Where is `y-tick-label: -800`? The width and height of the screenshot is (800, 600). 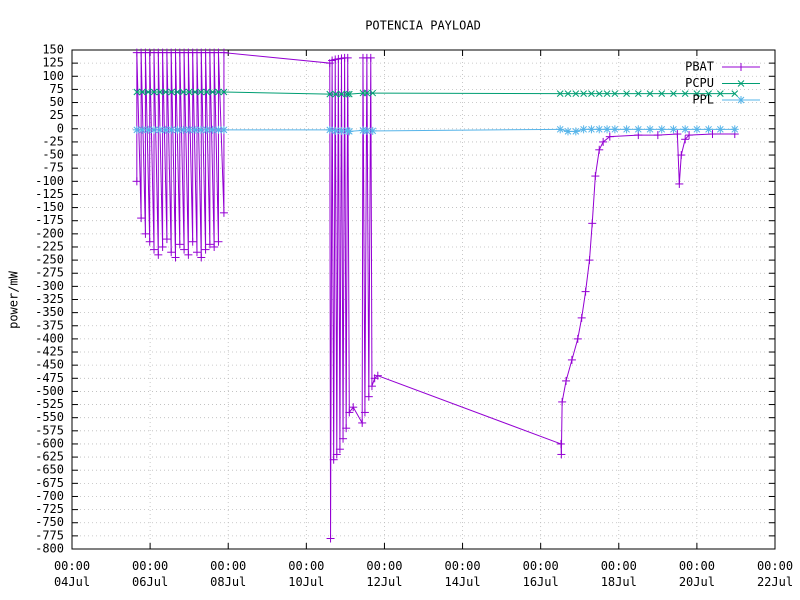 y-tick-label: -800 is located at coordinates (49, 549).